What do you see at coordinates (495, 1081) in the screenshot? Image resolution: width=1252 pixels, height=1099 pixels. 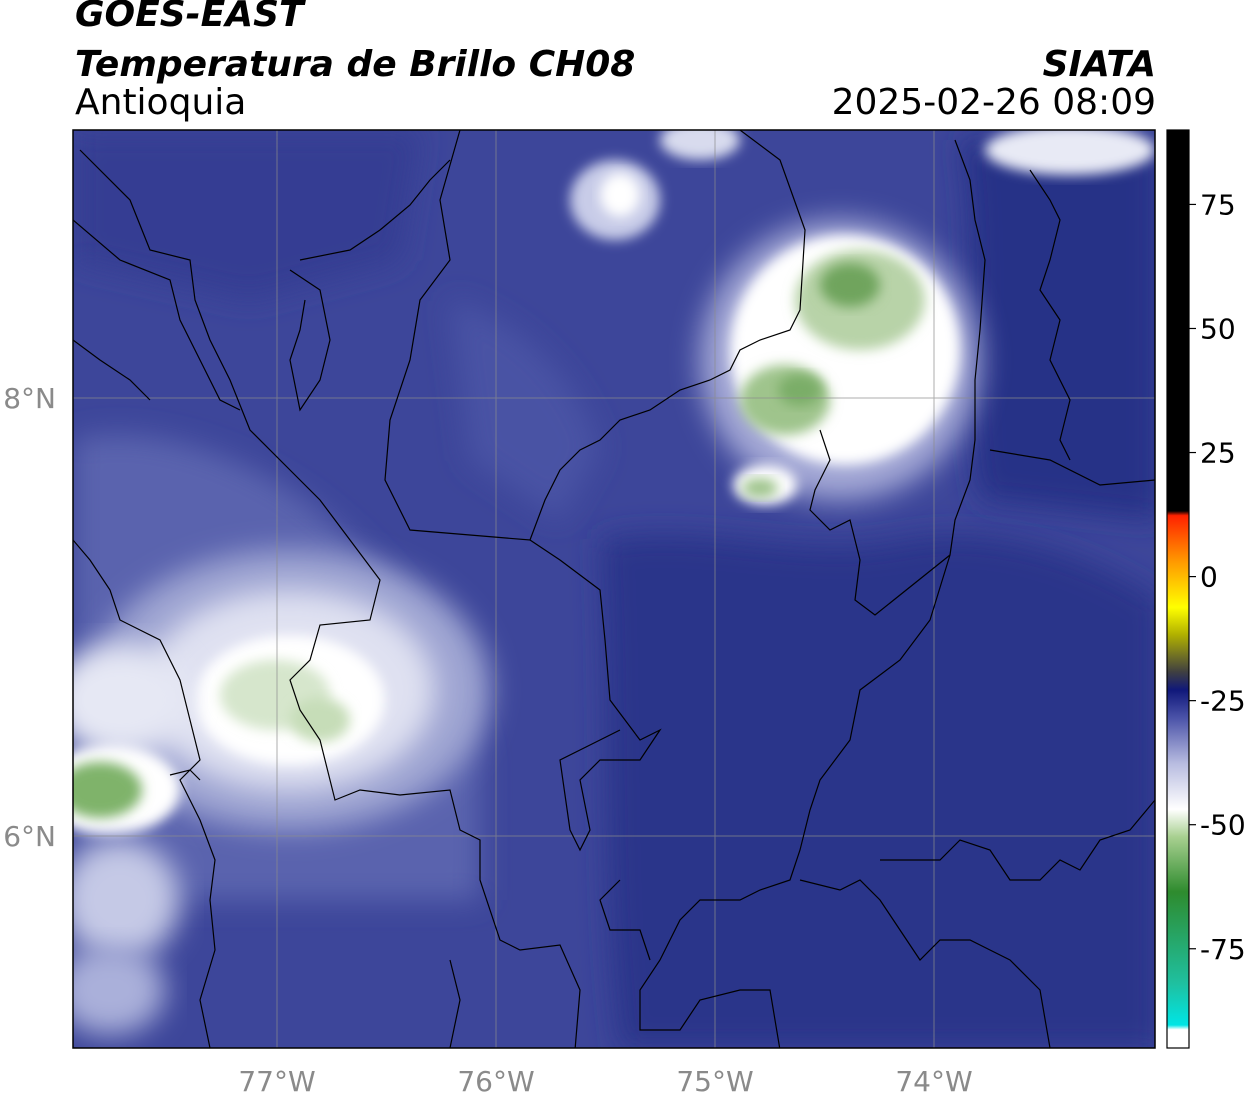 I see `lon-label-76w: 76°W` at bounding box center [495, 1081].